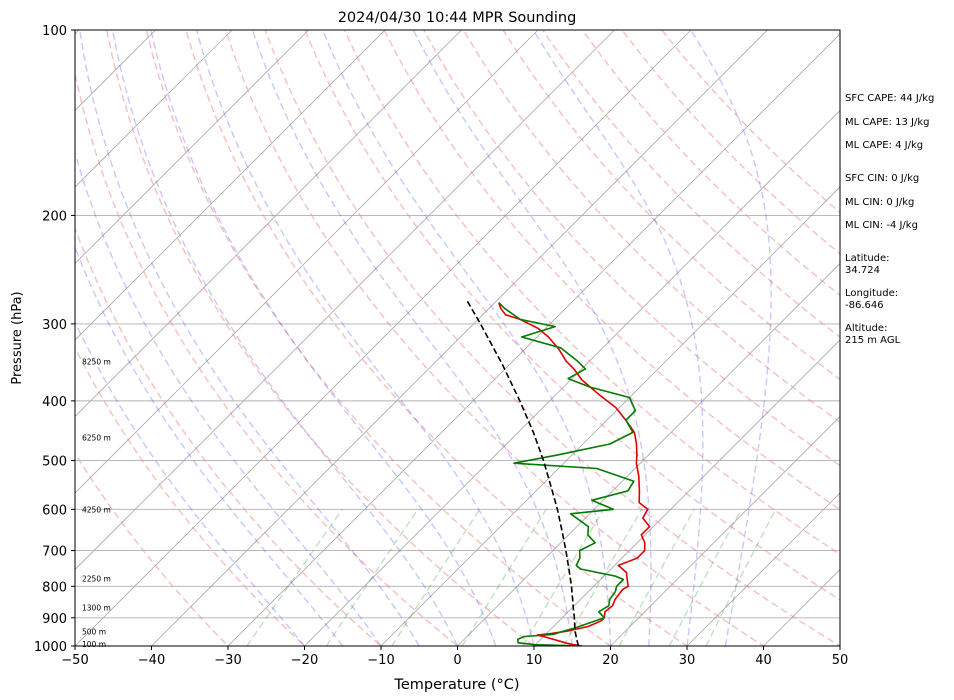 The height and width of the screenshot is (700, 954). Describe the element at coordinates (54, 216) in the screenshot. I see `y-tick-label: 200` at that location.